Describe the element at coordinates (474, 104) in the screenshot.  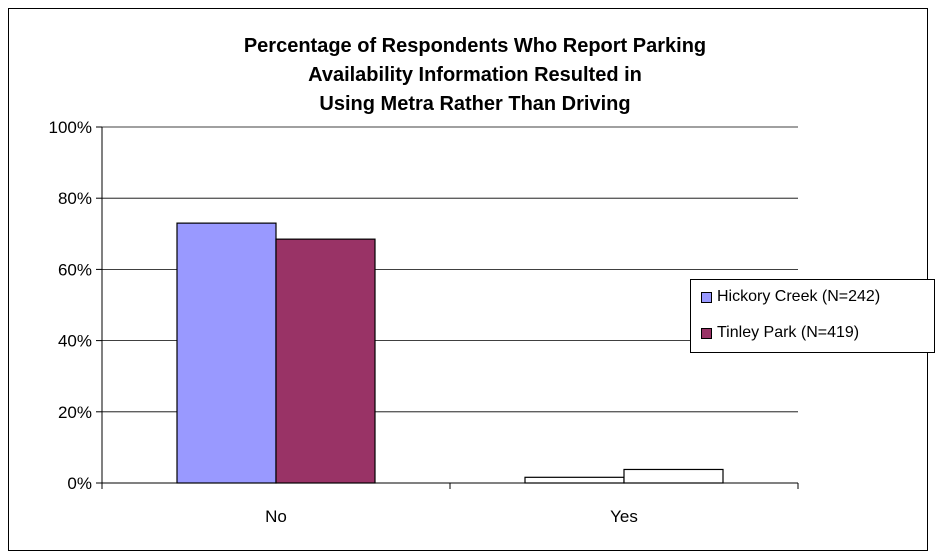
I see `chart-title-line-3: Using Metra Rather Than Driving` at that location.